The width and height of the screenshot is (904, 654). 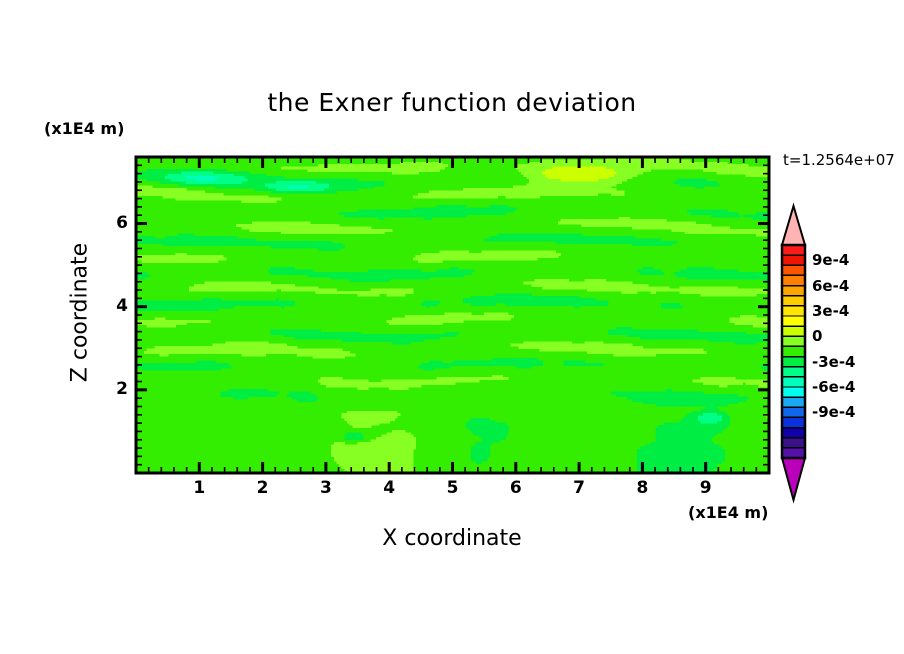 I want to click on x-axis-unit-label: (x1E4 m), so click(x=728, y=512).